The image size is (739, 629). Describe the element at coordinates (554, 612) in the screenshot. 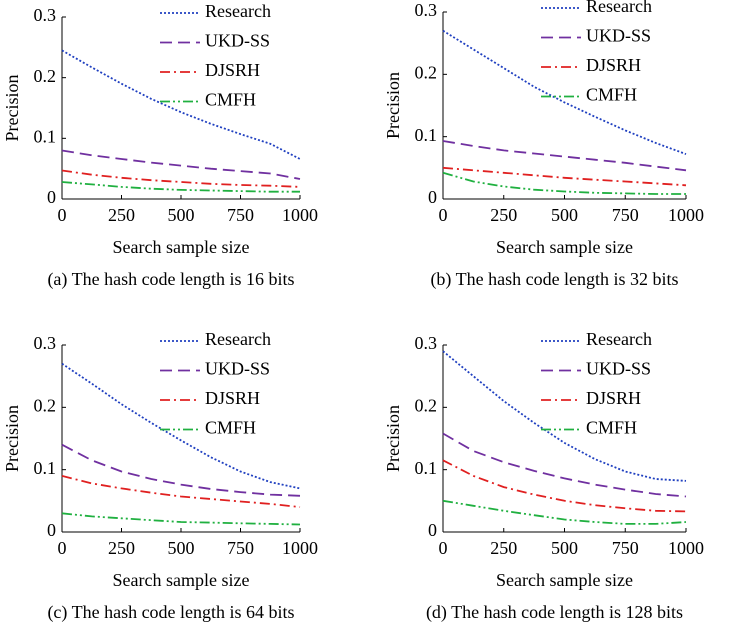

I see `caption: (d) The hash code length is 128 bits` at that location.